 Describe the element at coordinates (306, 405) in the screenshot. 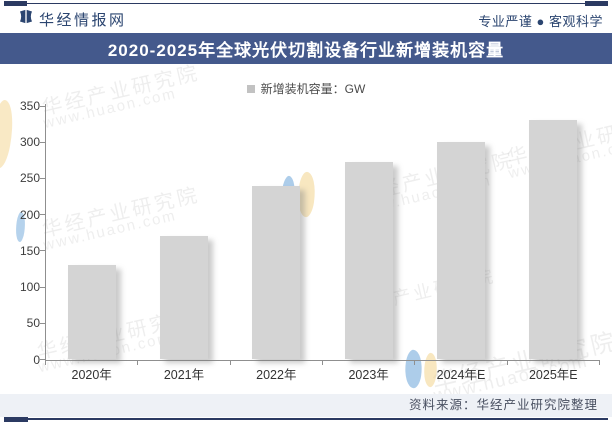

I see `footer-band: 资料来源：华经产业研究院整理` at that location.